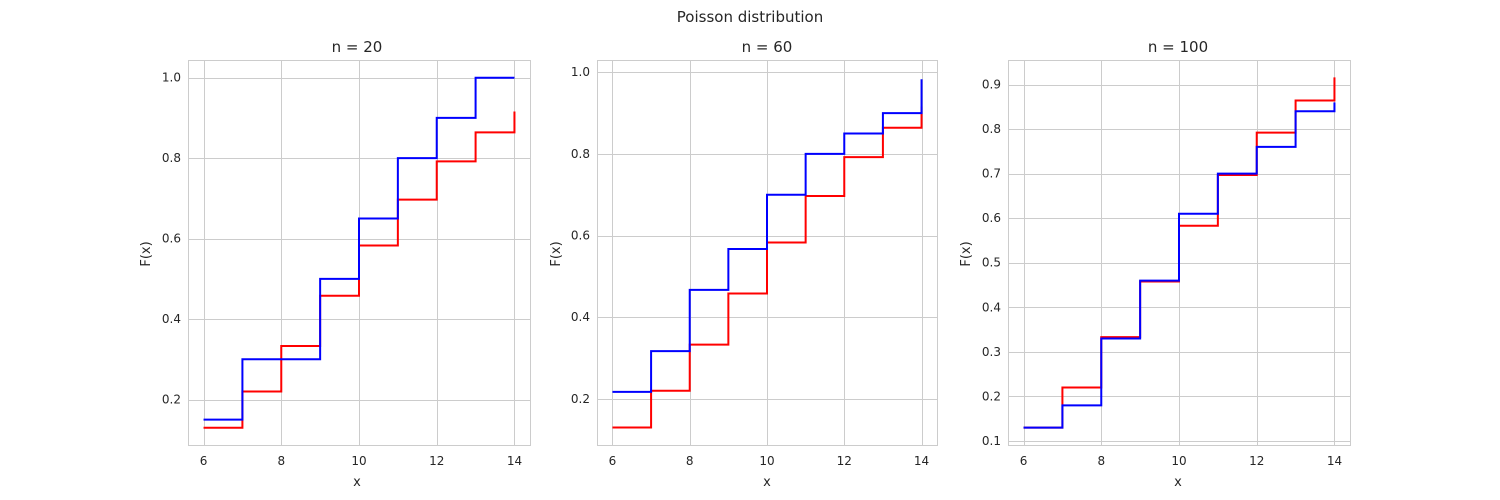 Image resolution: width=1500 pixels, height=500 pixels. What do you see at coordinates (991, 85) in the screenshot?
I see `y-tick-label: 0.9` at bounding box center [991, 85].